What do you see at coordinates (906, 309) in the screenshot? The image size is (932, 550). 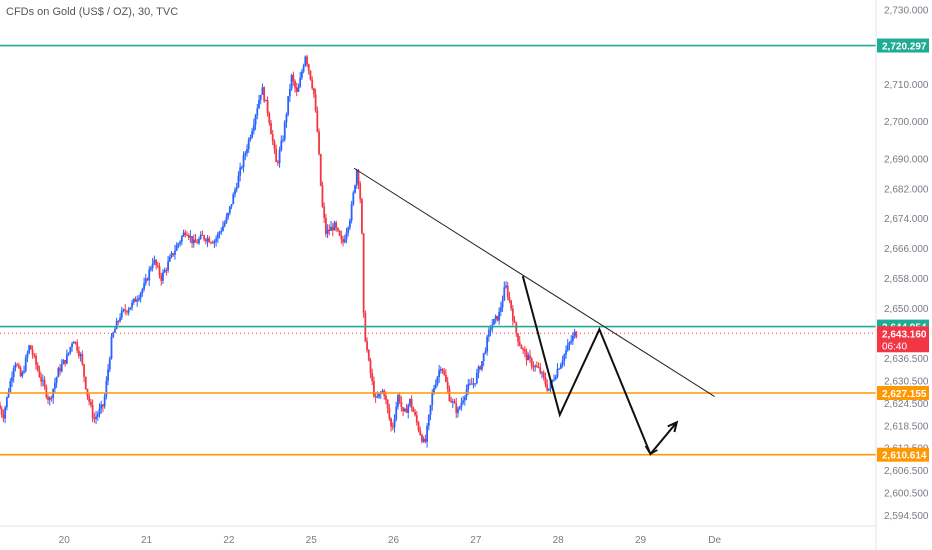 I see `y-tick-label: 2,650.000` at bounding box center [906, 309].